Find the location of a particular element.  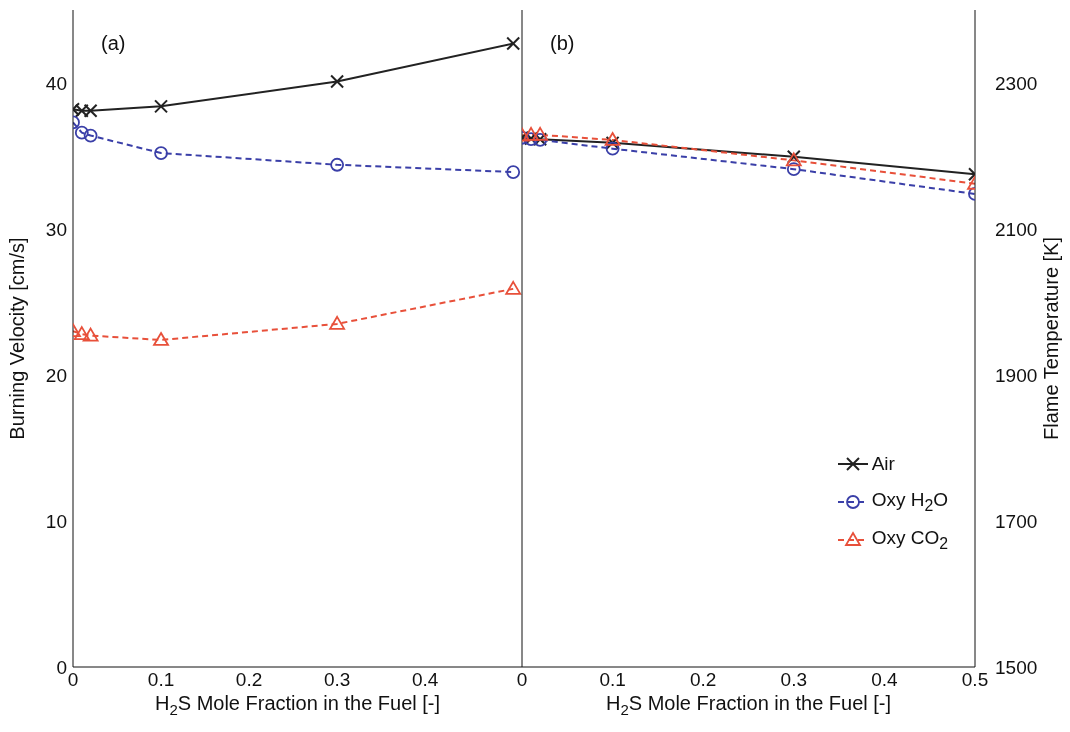

y-tick-label: 10 is located at coordinates (56, 521).